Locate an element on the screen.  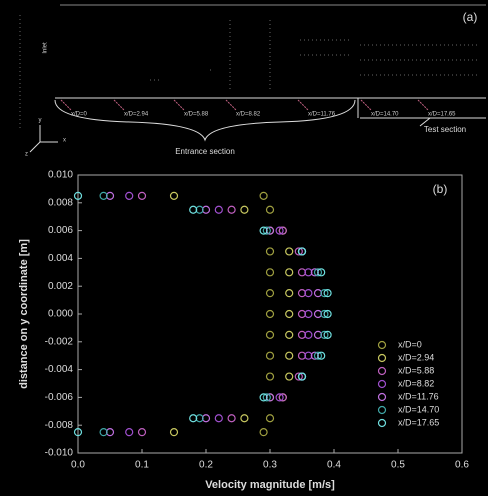
x-tick-label: 0.1 is located at coordinates (142, 465).